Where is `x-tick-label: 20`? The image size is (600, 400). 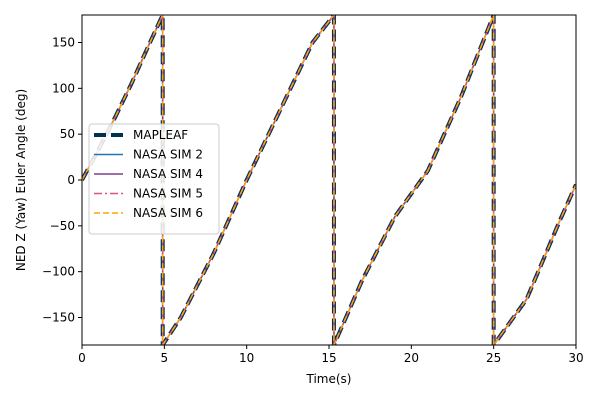 x-tick-label: 20 is located at coordinates (411, 358).